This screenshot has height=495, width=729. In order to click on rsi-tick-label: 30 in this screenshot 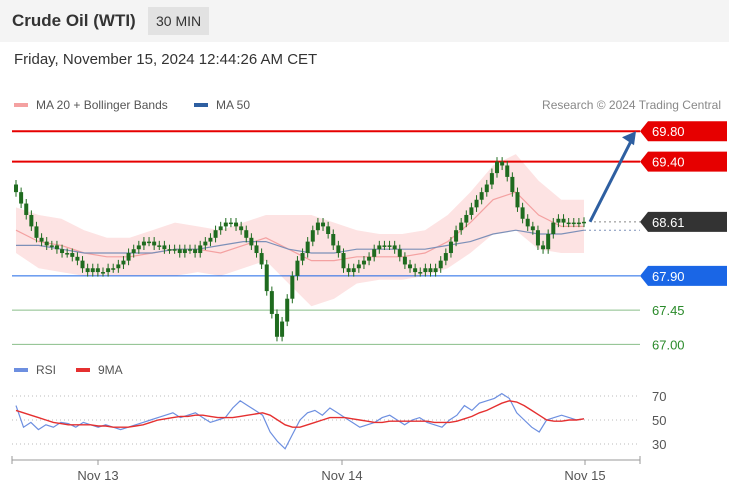, I will do `click(659, 444)`.